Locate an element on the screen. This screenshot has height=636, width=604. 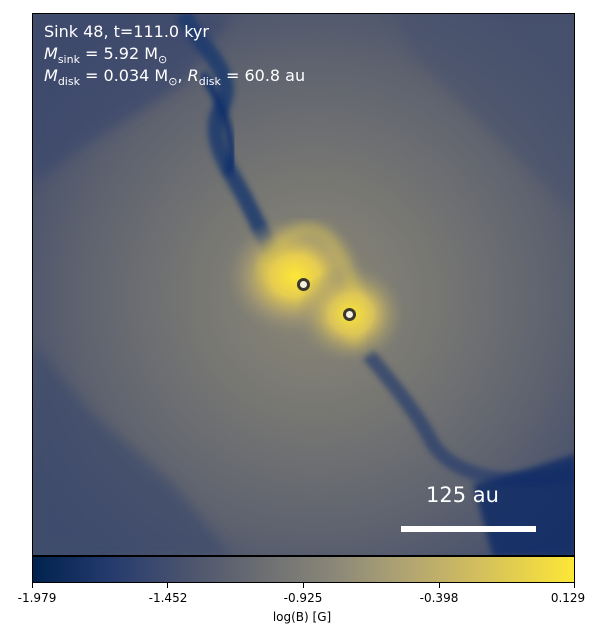
mass-subscript: sink is located at coordinates (68, 60).